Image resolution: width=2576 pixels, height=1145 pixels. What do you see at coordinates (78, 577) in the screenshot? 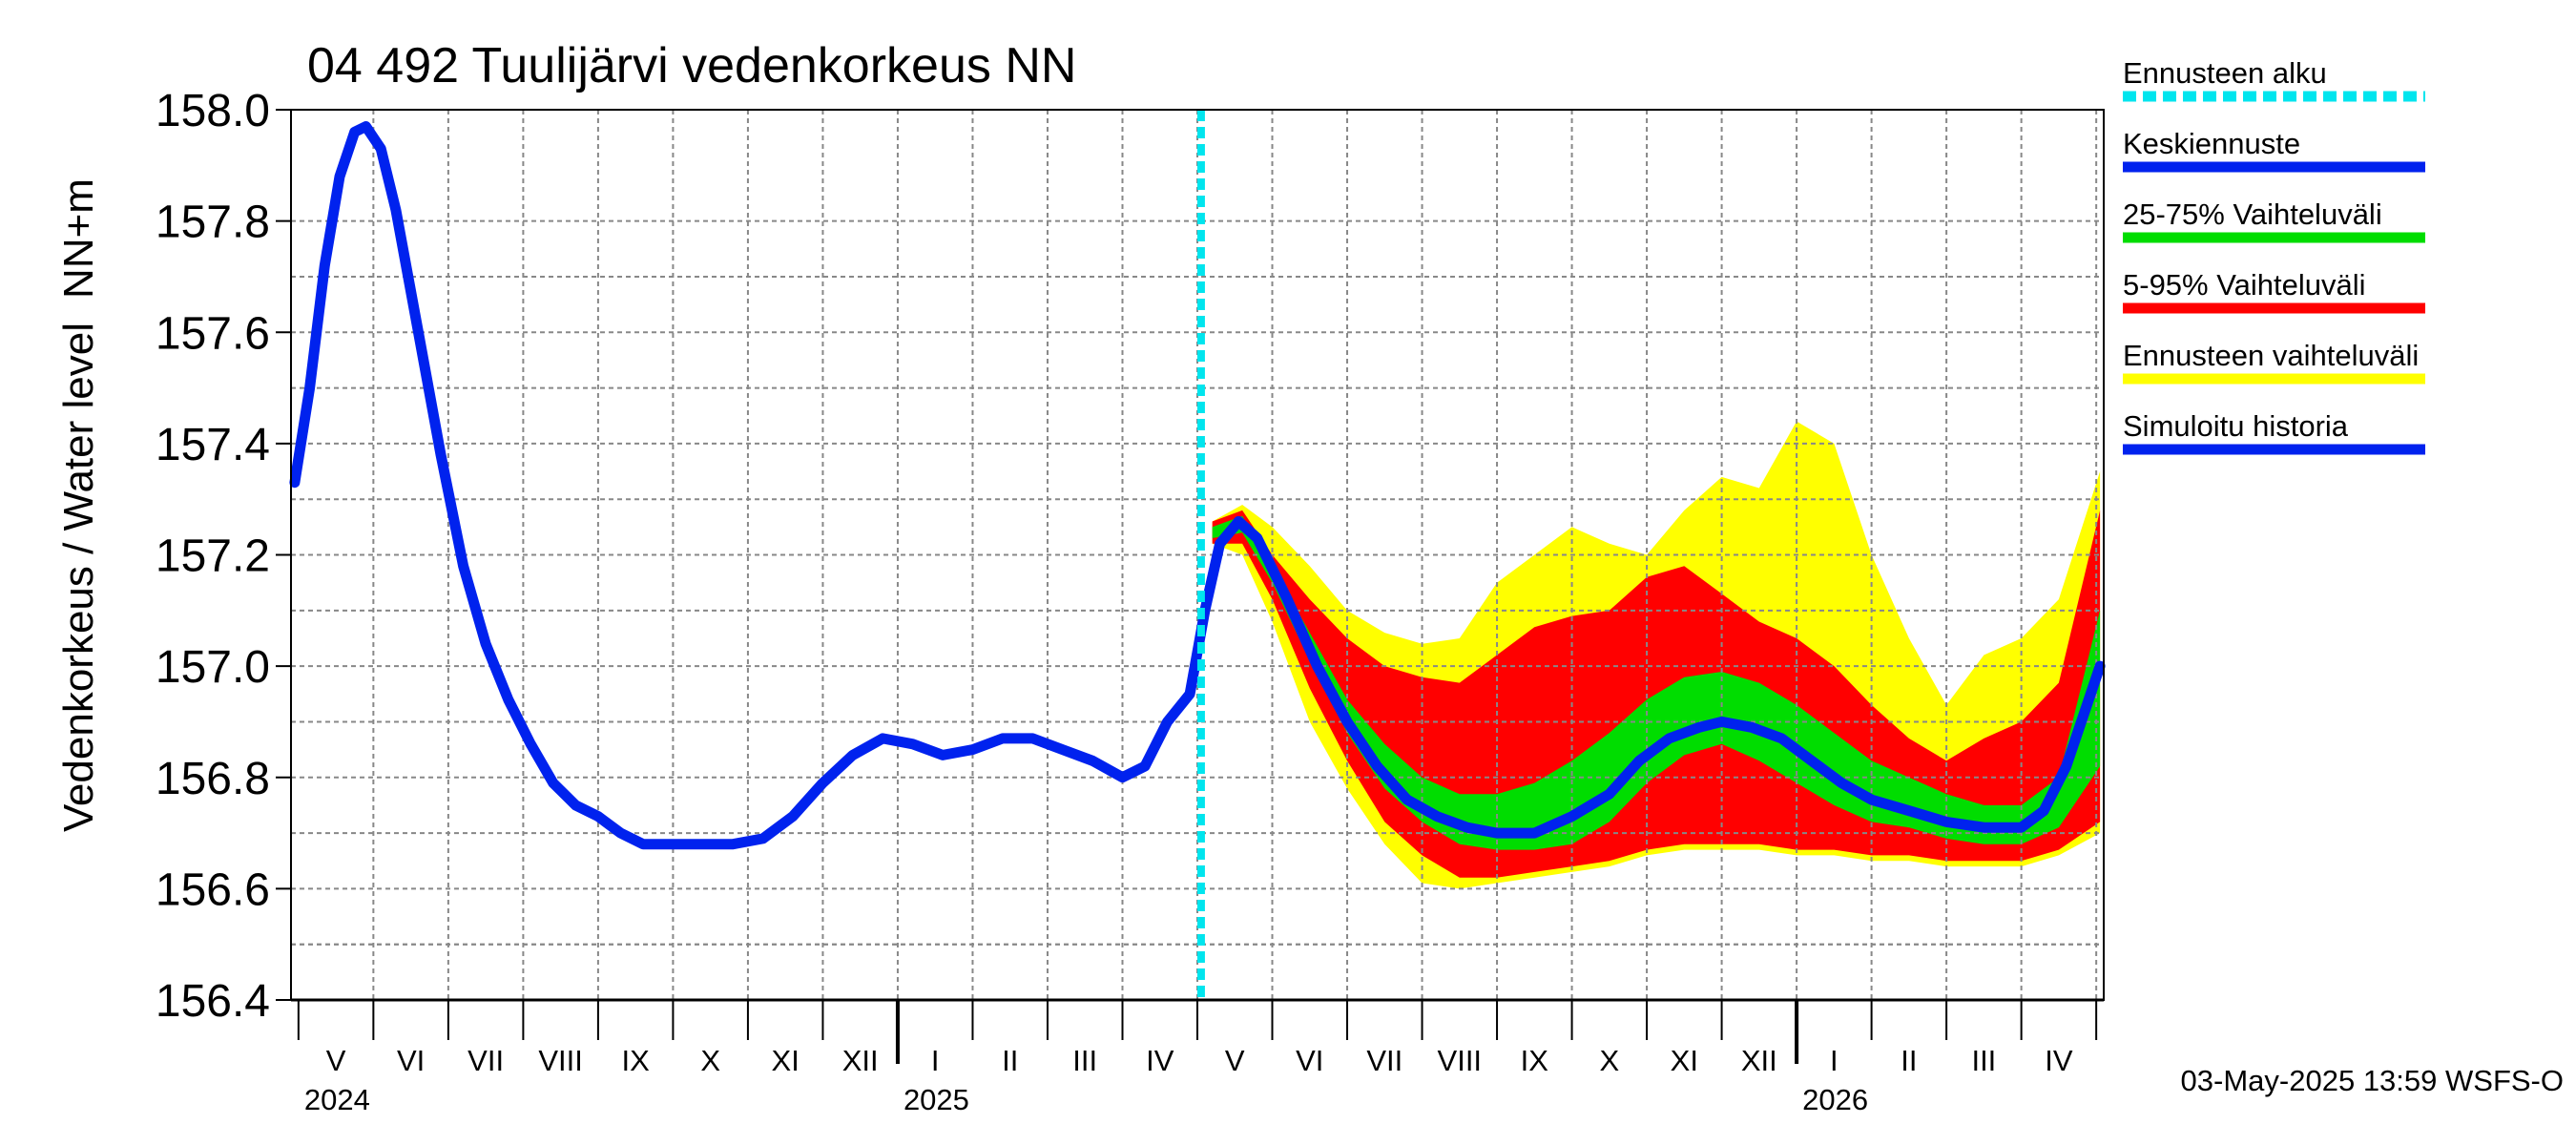
I see `y-axis-label: Vedenkorkeus / Water level` at bounding box center [78, 577].